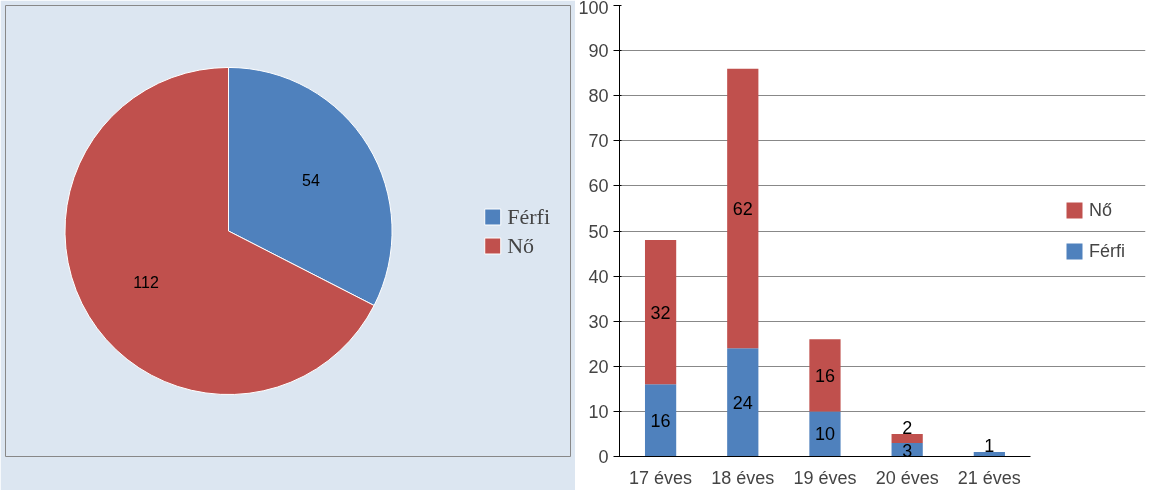  I want to click on y-tick-label: 50, so click(598, 231).